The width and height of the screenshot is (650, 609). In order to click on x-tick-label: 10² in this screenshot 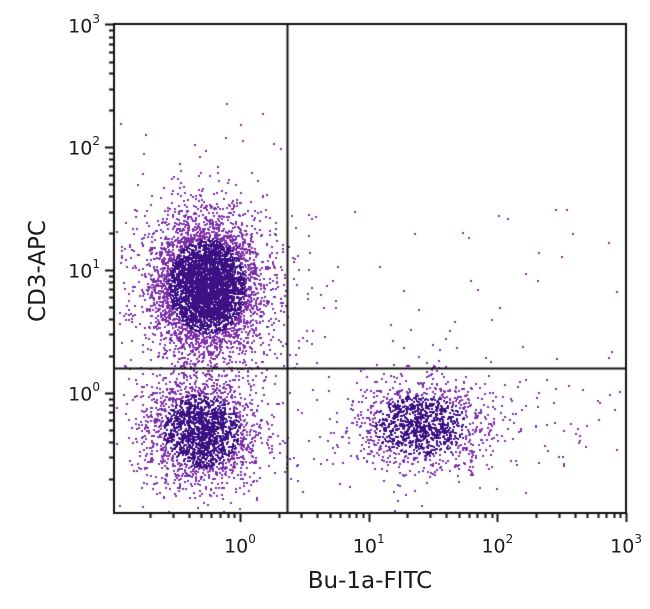, I will do `click(497, 545)`.